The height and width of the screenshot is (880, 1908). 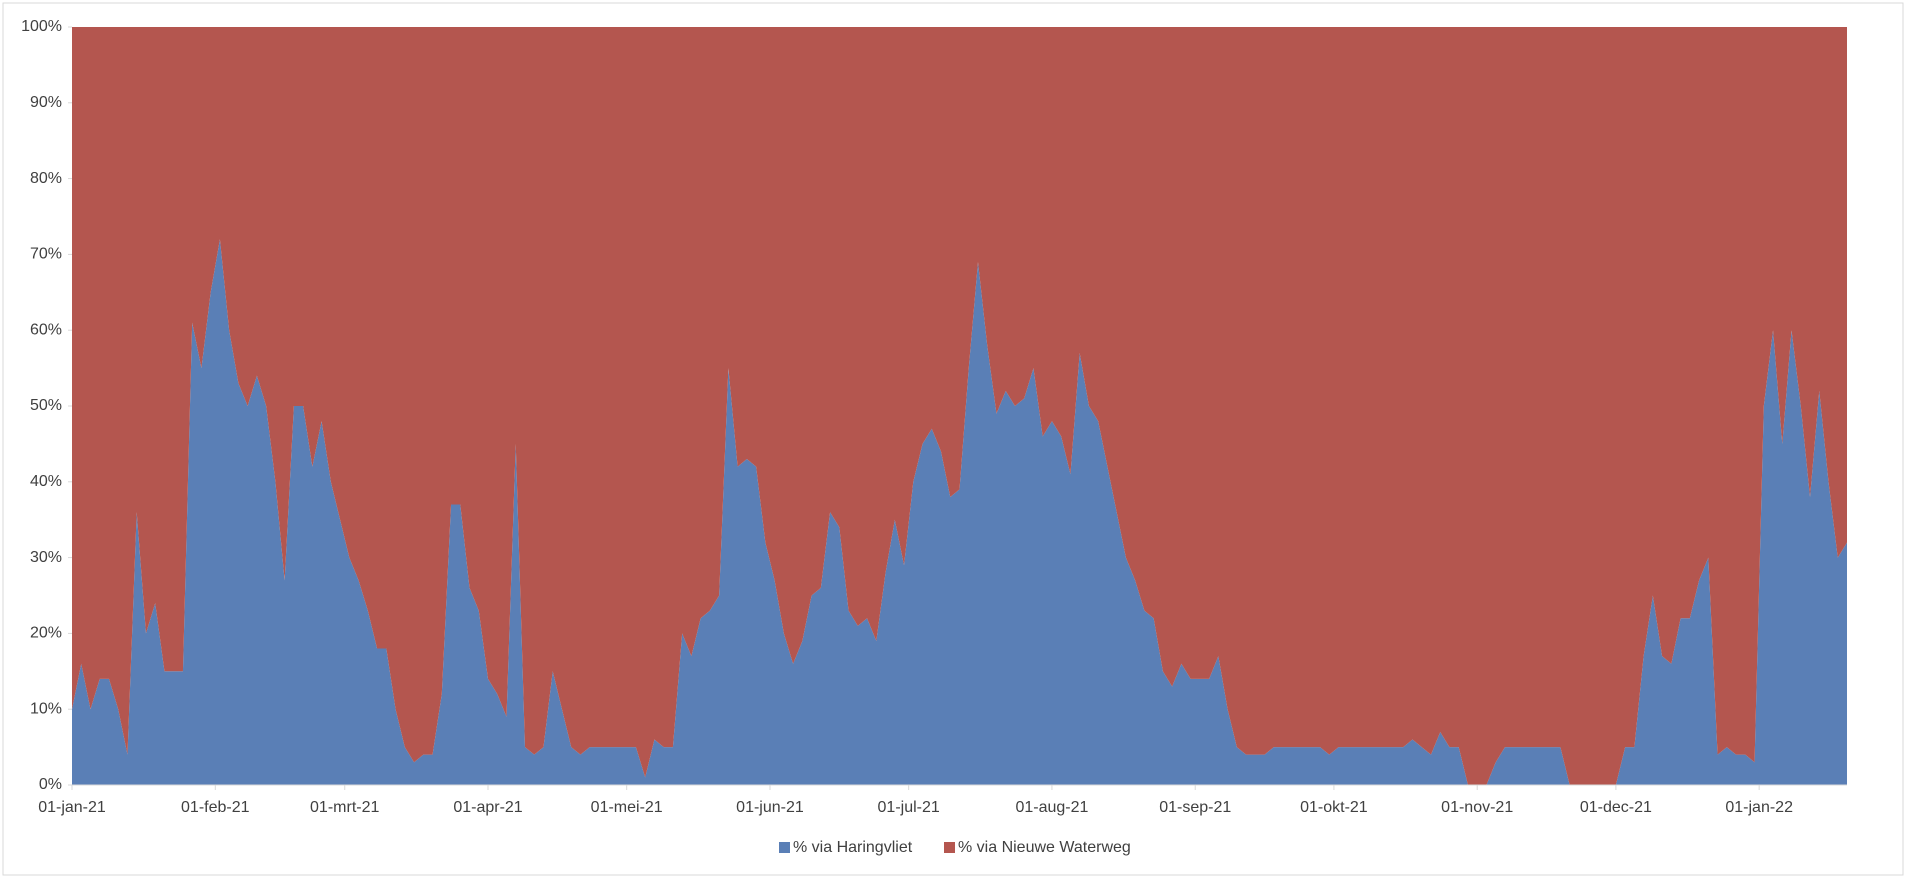 What do you see at coordinates (50, 784) in the screenshot?
I see `y-tick-label: 0%` at bounding box center [50, 784].